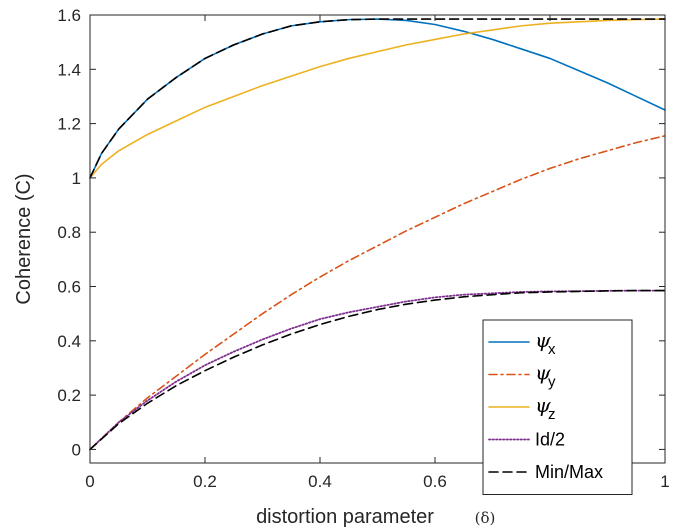 The width and height of the screenshot is (682, 530). What do you see at coordinates (345, 517) in the screenshot?
I see `x-axis-label: distortion parameter` at bounding box center [345, 517].